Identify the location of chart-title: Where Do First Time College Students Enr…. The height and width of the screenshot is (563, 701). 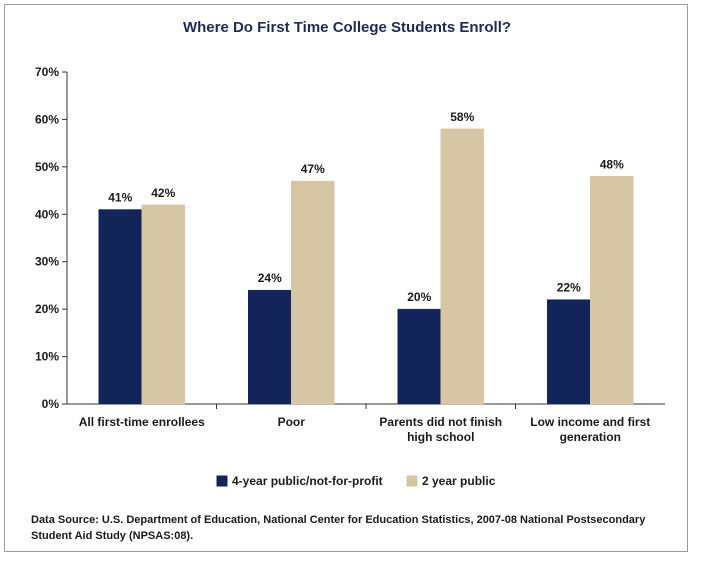
(347, 27).